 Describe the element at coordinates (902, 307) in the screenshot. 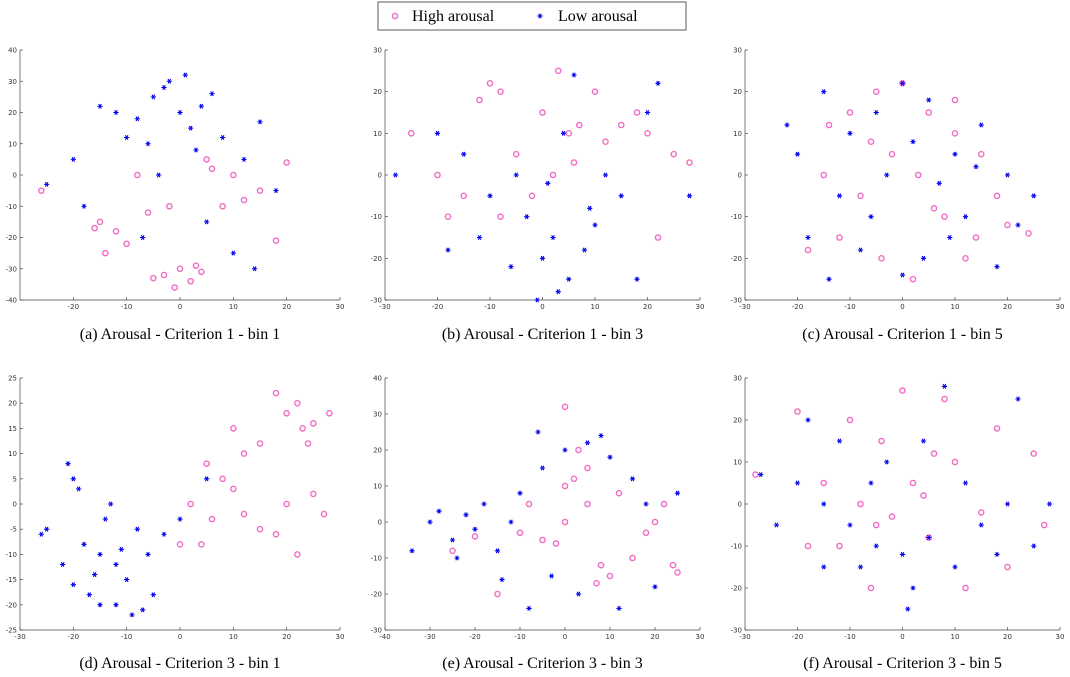

I see `x-tick-label: 0` at that location.